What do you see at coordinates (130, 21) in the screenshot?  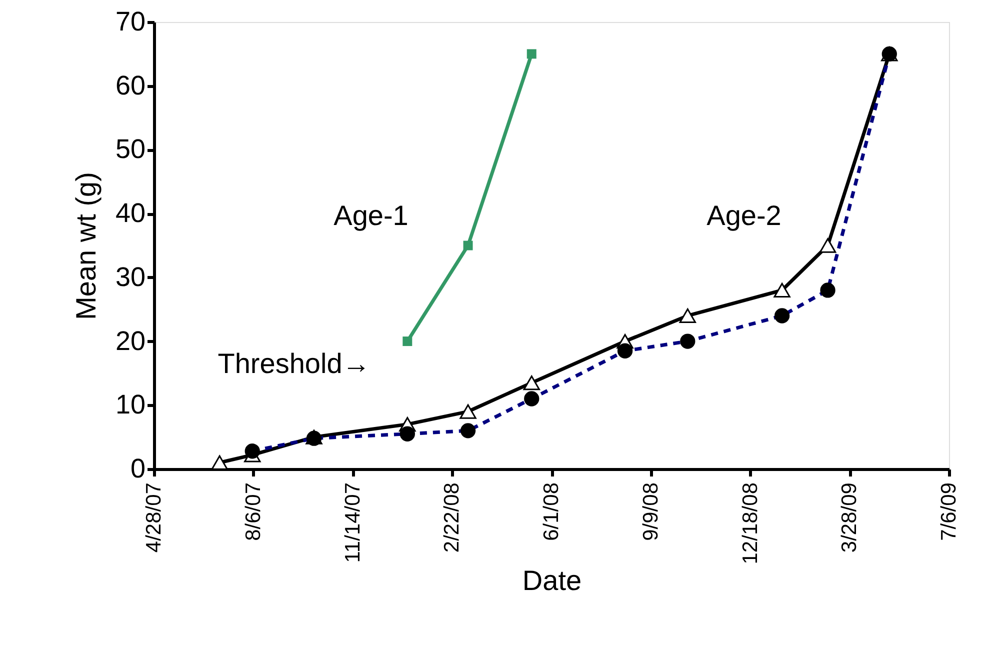 I see `y-tick-label: 70` at bounding box center [130, 21].